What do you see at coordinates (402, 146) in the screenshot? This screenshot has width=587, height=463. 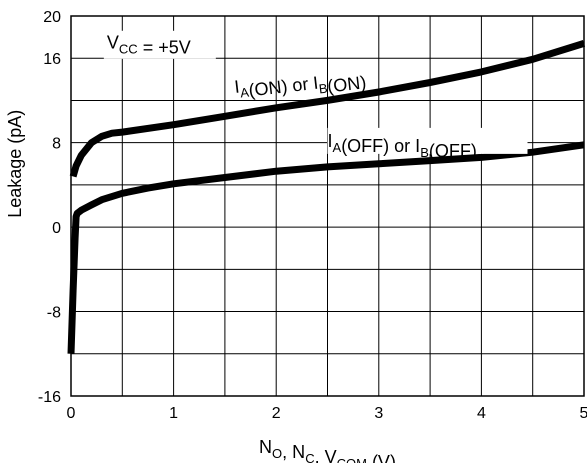 I see `off-series-label: IA(OFF) or IB(OFF)` at bounding box center [402, 146].